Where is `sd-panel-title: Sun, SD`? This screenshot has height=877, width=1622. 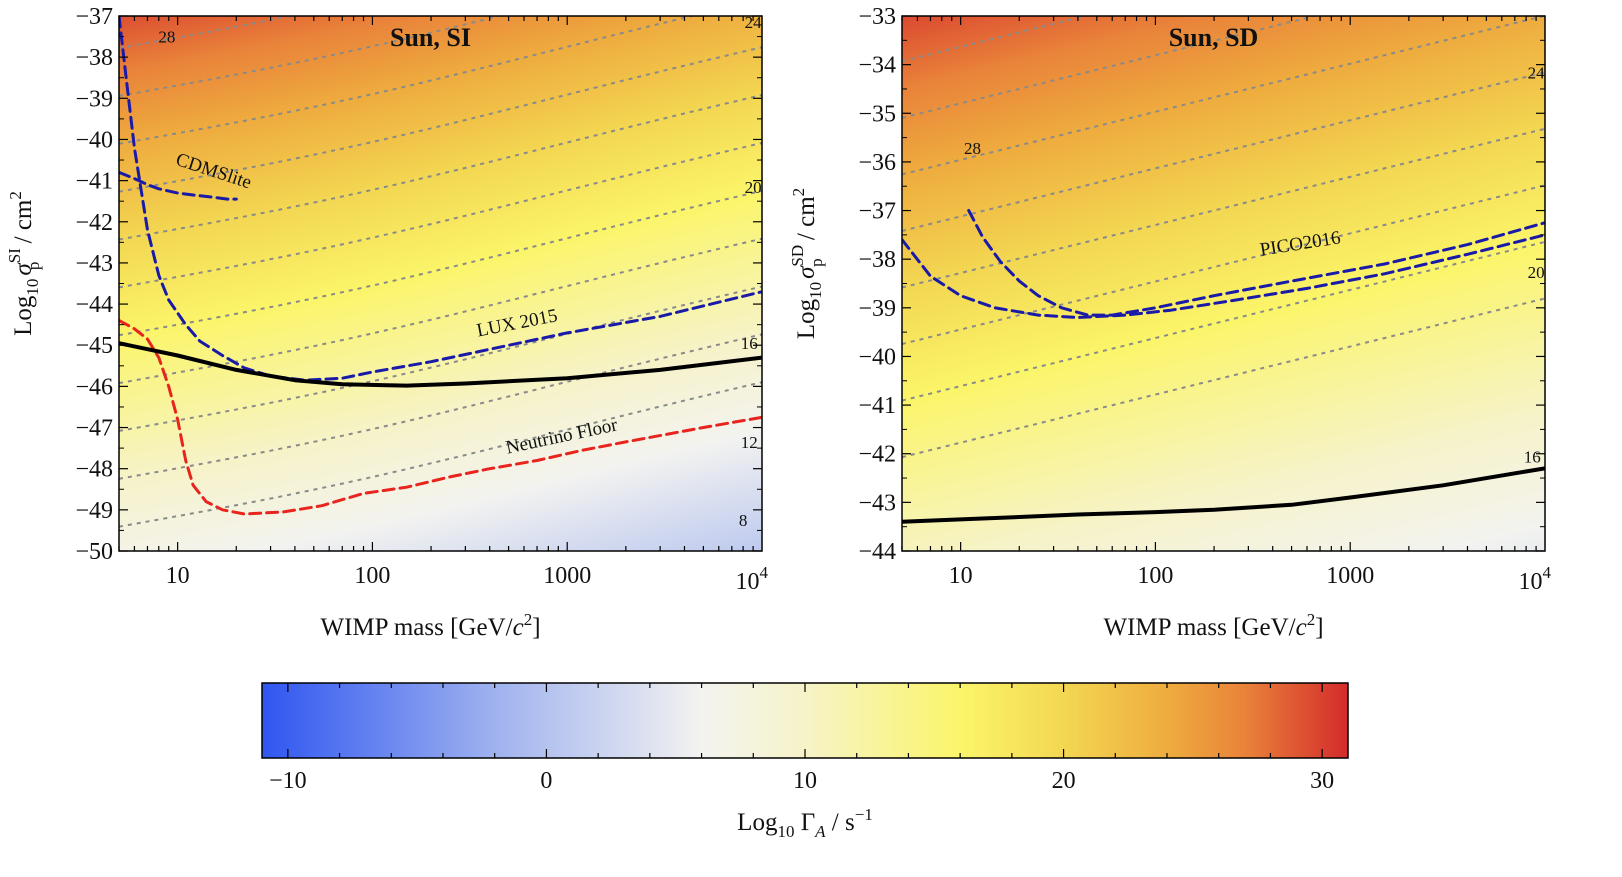
sd-panel-title: Sun, SD is located at coordinates (1214, 37).